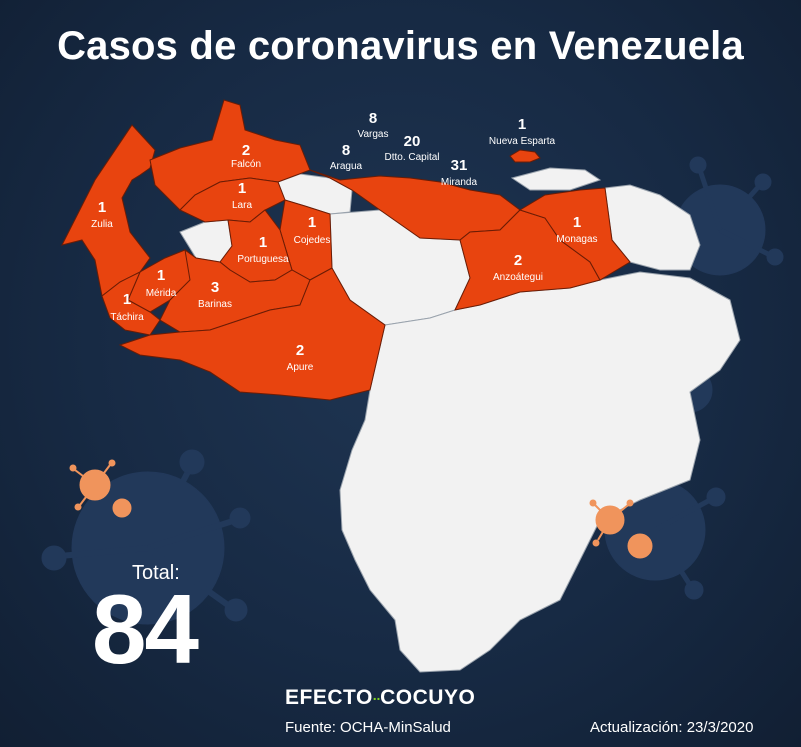 Image resolution: width=801 pixels, height=747 pixels. Describe the element at coordinates (361, 509) in the screenshot. I see `virus-decoration-orange` at that location.